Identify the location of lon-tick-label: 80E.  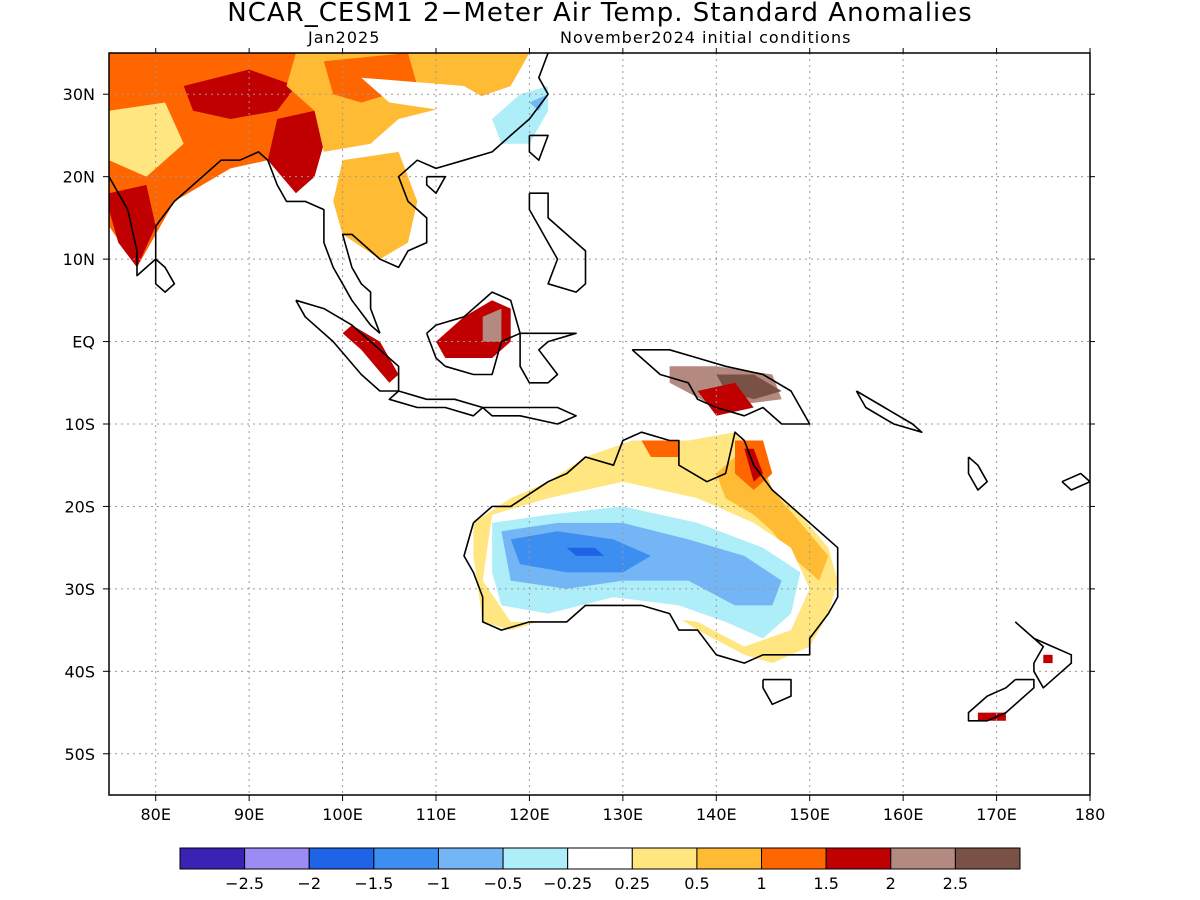
(155, 814).